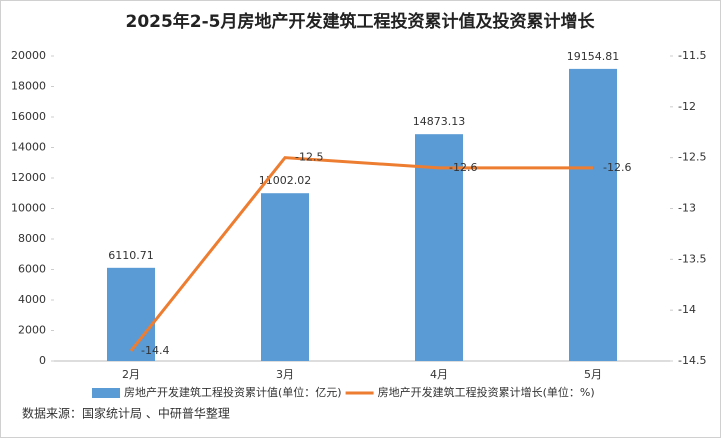  What do you see at coordinates (28, 177) in the screenshot?
I see `y-tick-label: 12000` at bounding box center [28, 177].